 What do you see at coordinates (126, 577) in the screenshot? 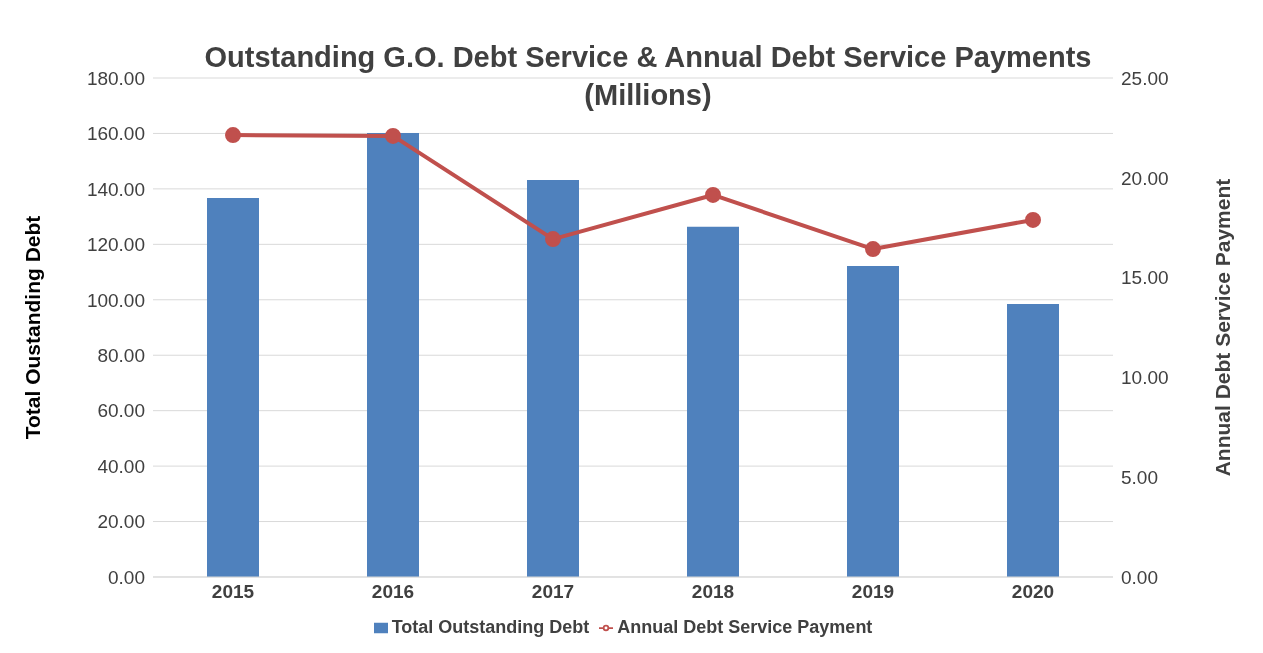
I see `y-tick-label: 0.00` at bounding box center [126, 577].